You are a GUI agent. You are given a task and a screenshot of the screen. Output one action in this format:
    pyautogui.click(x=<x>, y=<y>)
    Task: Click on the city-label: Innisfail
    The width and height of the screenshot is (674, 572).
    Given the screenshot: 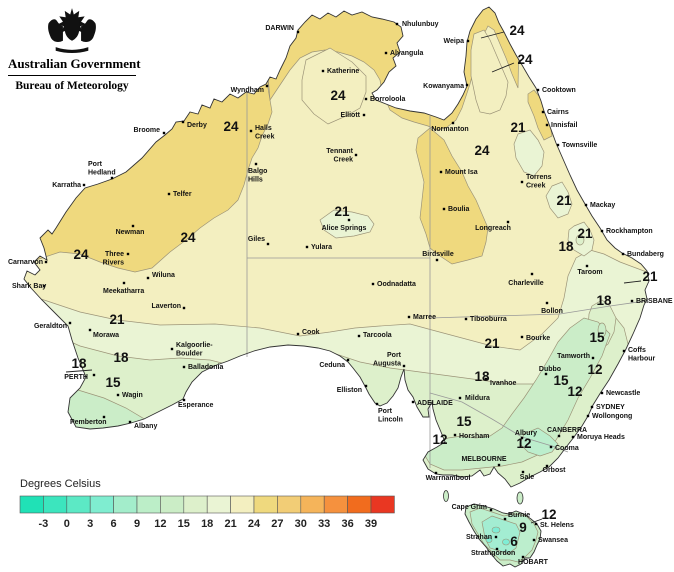 What is the action you would take?
    pyautogui.click(x=564, y=125)
    